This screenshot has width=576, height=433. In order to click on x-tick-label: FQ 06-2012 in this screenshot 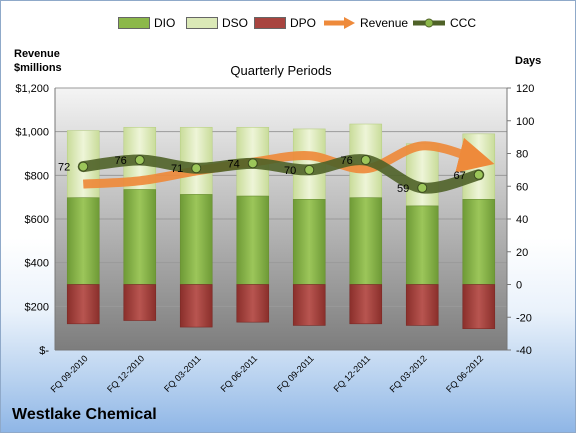, I will do `click(464, 373)`.